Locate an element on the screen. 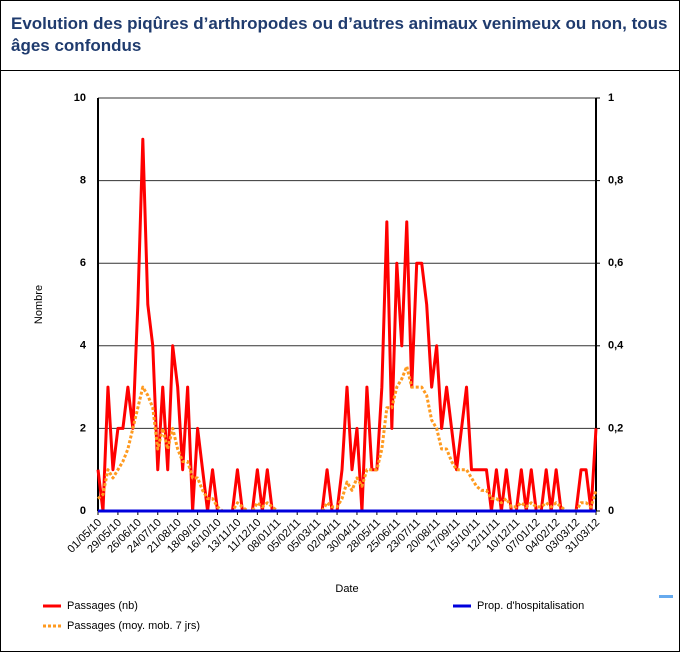 The image size is (680, 652). y-tick-label: 6 is located at coordinates (83, 263).